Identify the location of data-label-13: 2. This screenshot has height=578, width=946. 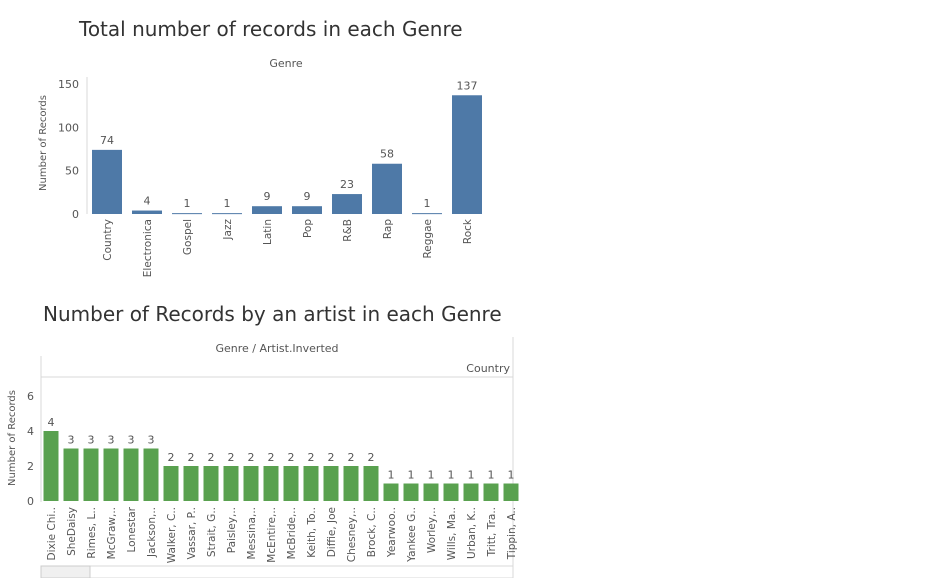
(311, 457).